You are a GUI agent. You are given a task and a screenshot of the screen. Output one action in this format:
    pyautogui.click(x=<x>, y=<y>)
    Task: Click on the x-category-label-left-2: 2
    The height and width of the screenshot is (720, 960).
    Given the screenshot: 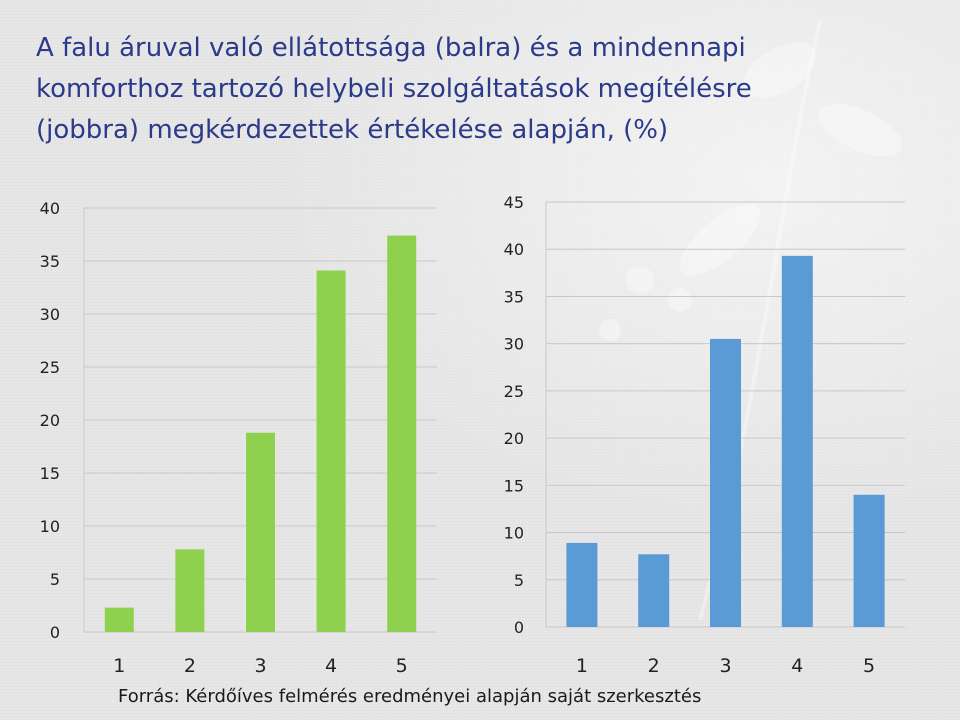 What is the action you would take?
    pyautogui.click(x=190, y=666)
    